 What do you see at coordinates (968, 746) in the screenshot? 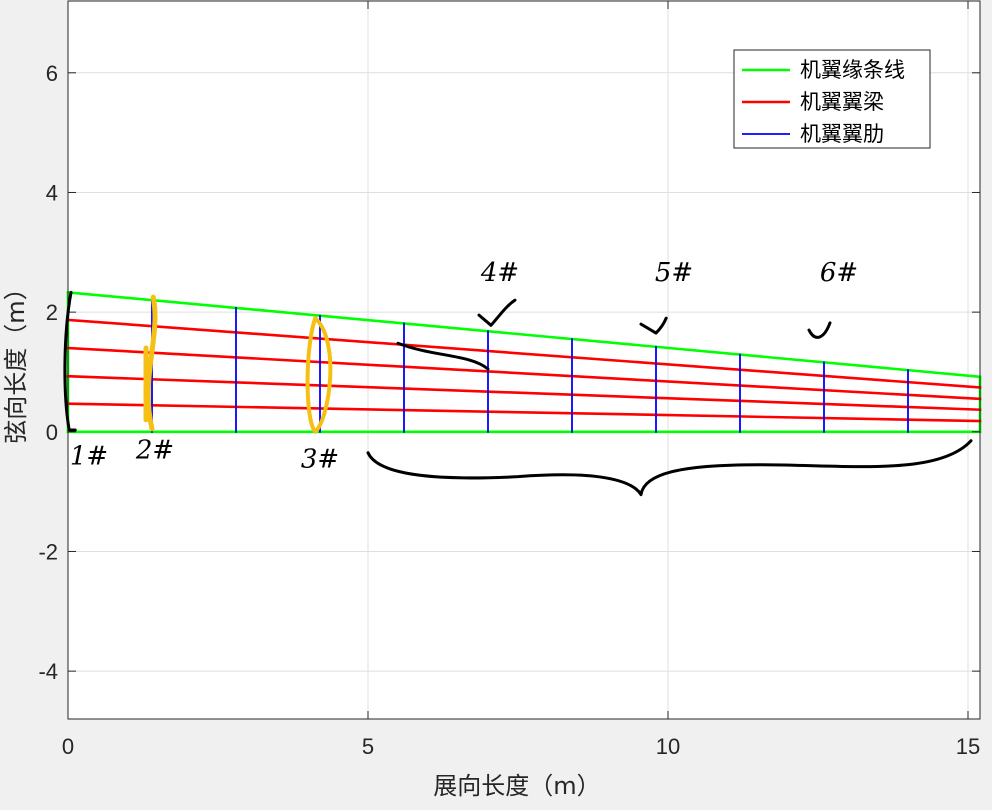
I see `x-tick-label: 15` at bounding box center [968, 746].